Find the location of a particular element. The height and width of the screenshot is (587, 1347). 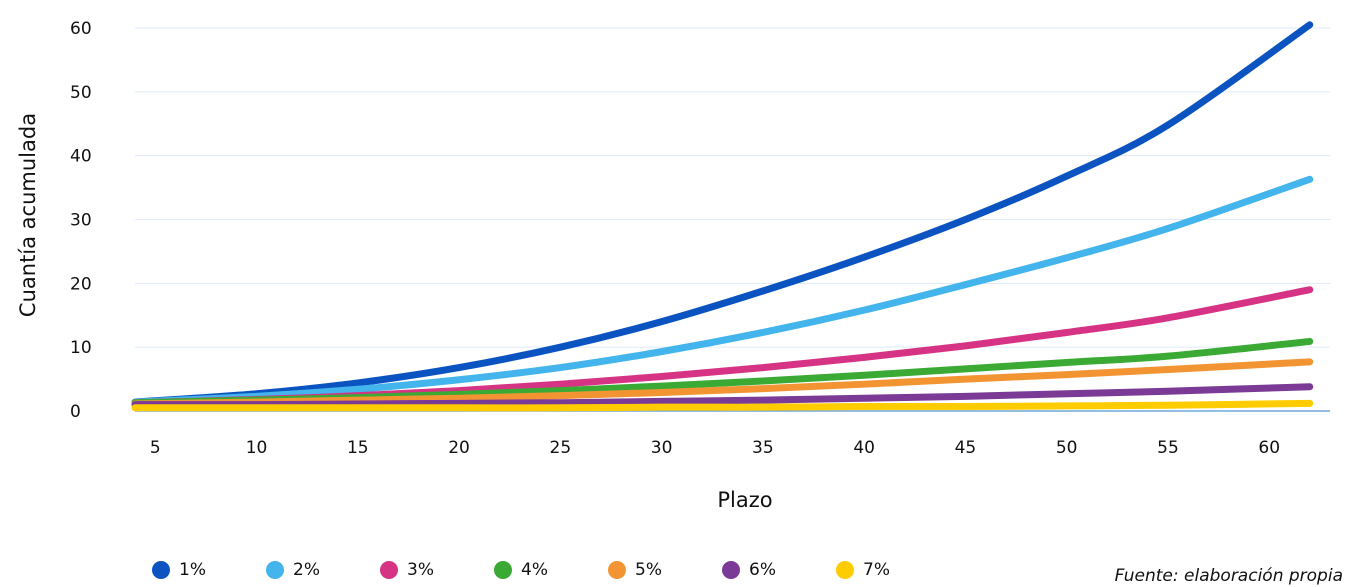

y-tick-label: 50 is located at coordinates (81, 93).